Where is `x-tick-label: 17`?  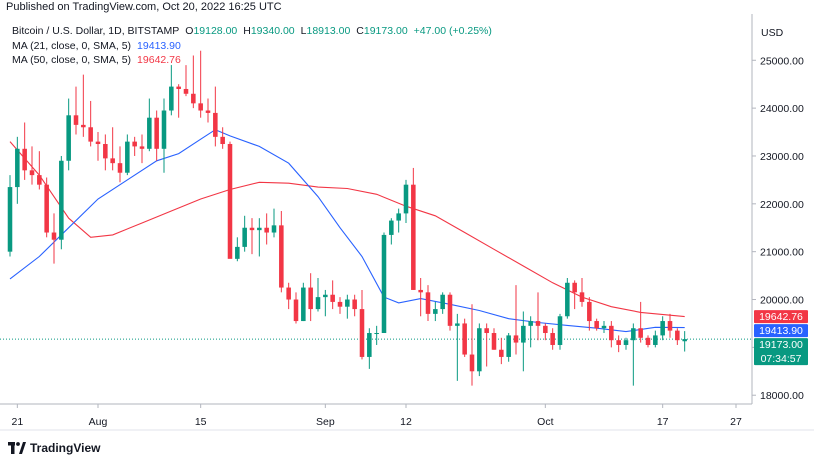 x-tick-label: 17 is located at coordinates (663, 422).